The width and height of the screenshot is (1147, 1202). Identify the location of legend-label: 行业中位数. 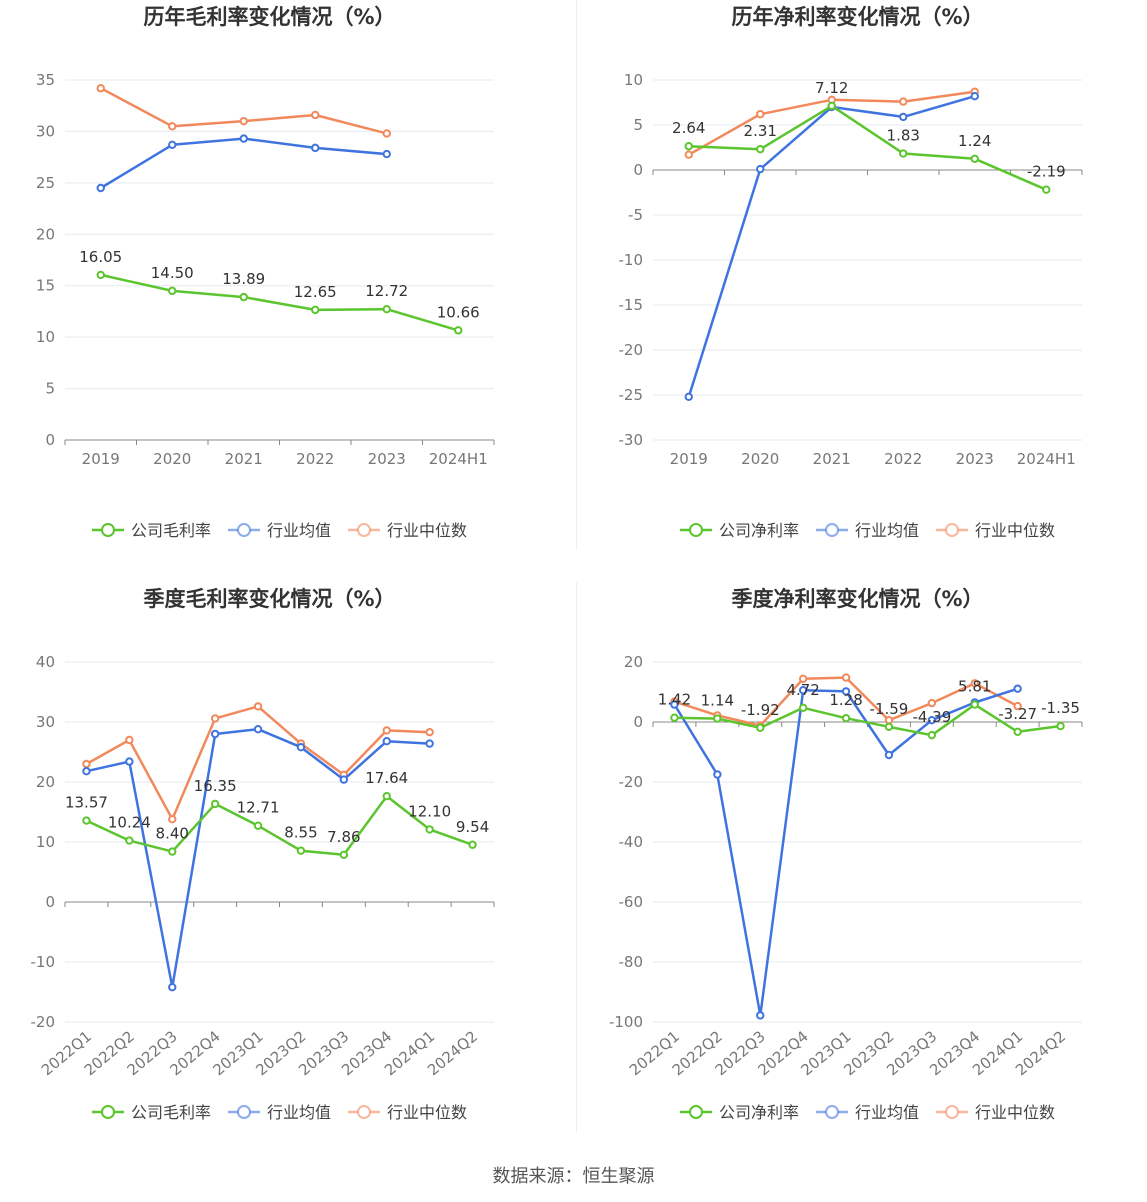
(1015, 530).